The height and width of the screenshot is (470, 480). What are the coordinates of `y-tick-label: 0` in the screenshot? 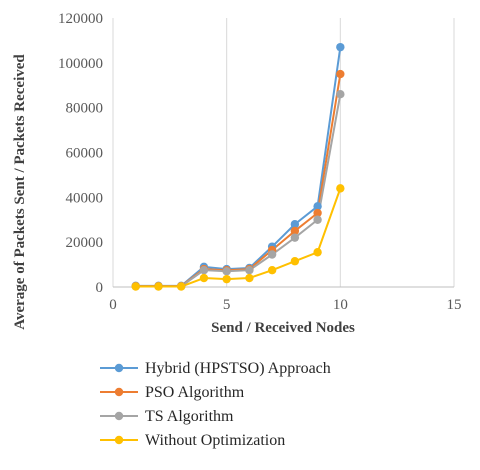 It's located at (100, 288).